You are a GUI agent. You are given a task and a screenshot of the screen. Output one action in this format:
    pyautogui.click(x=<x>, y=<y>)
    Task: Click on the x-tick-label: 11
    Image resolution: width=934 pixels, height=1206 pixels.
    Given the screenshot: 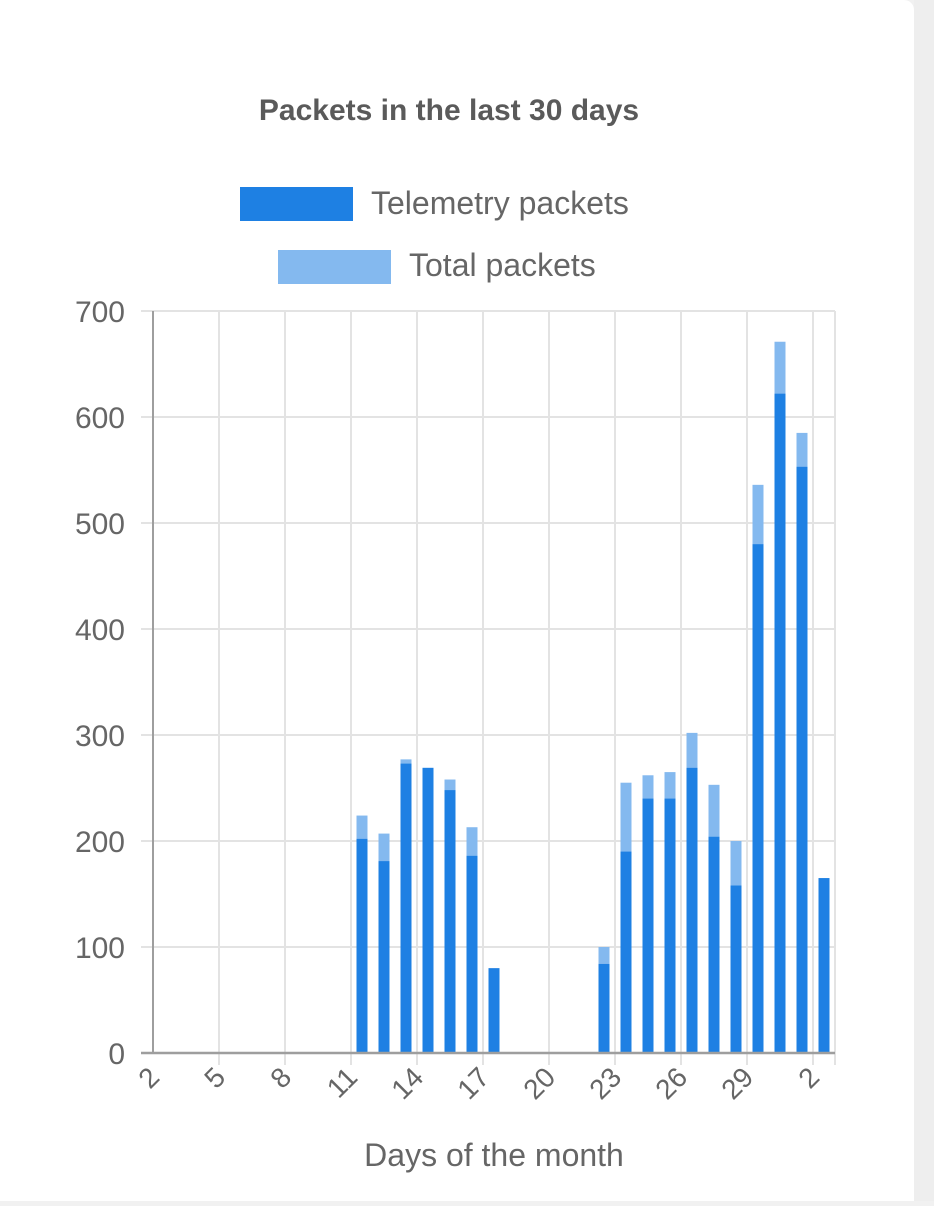 What is the action you would take?
    pyautogui.click(x=342, y=1082)
    